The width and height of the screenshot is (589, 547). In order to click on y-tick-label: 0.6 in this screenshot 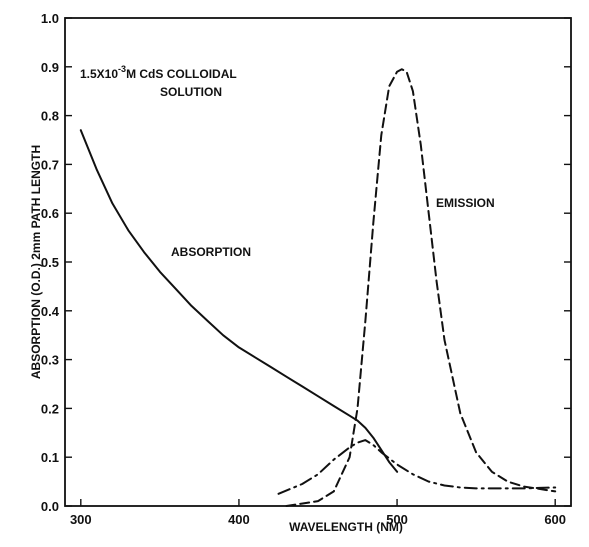, I will do `click(50, 213)`.